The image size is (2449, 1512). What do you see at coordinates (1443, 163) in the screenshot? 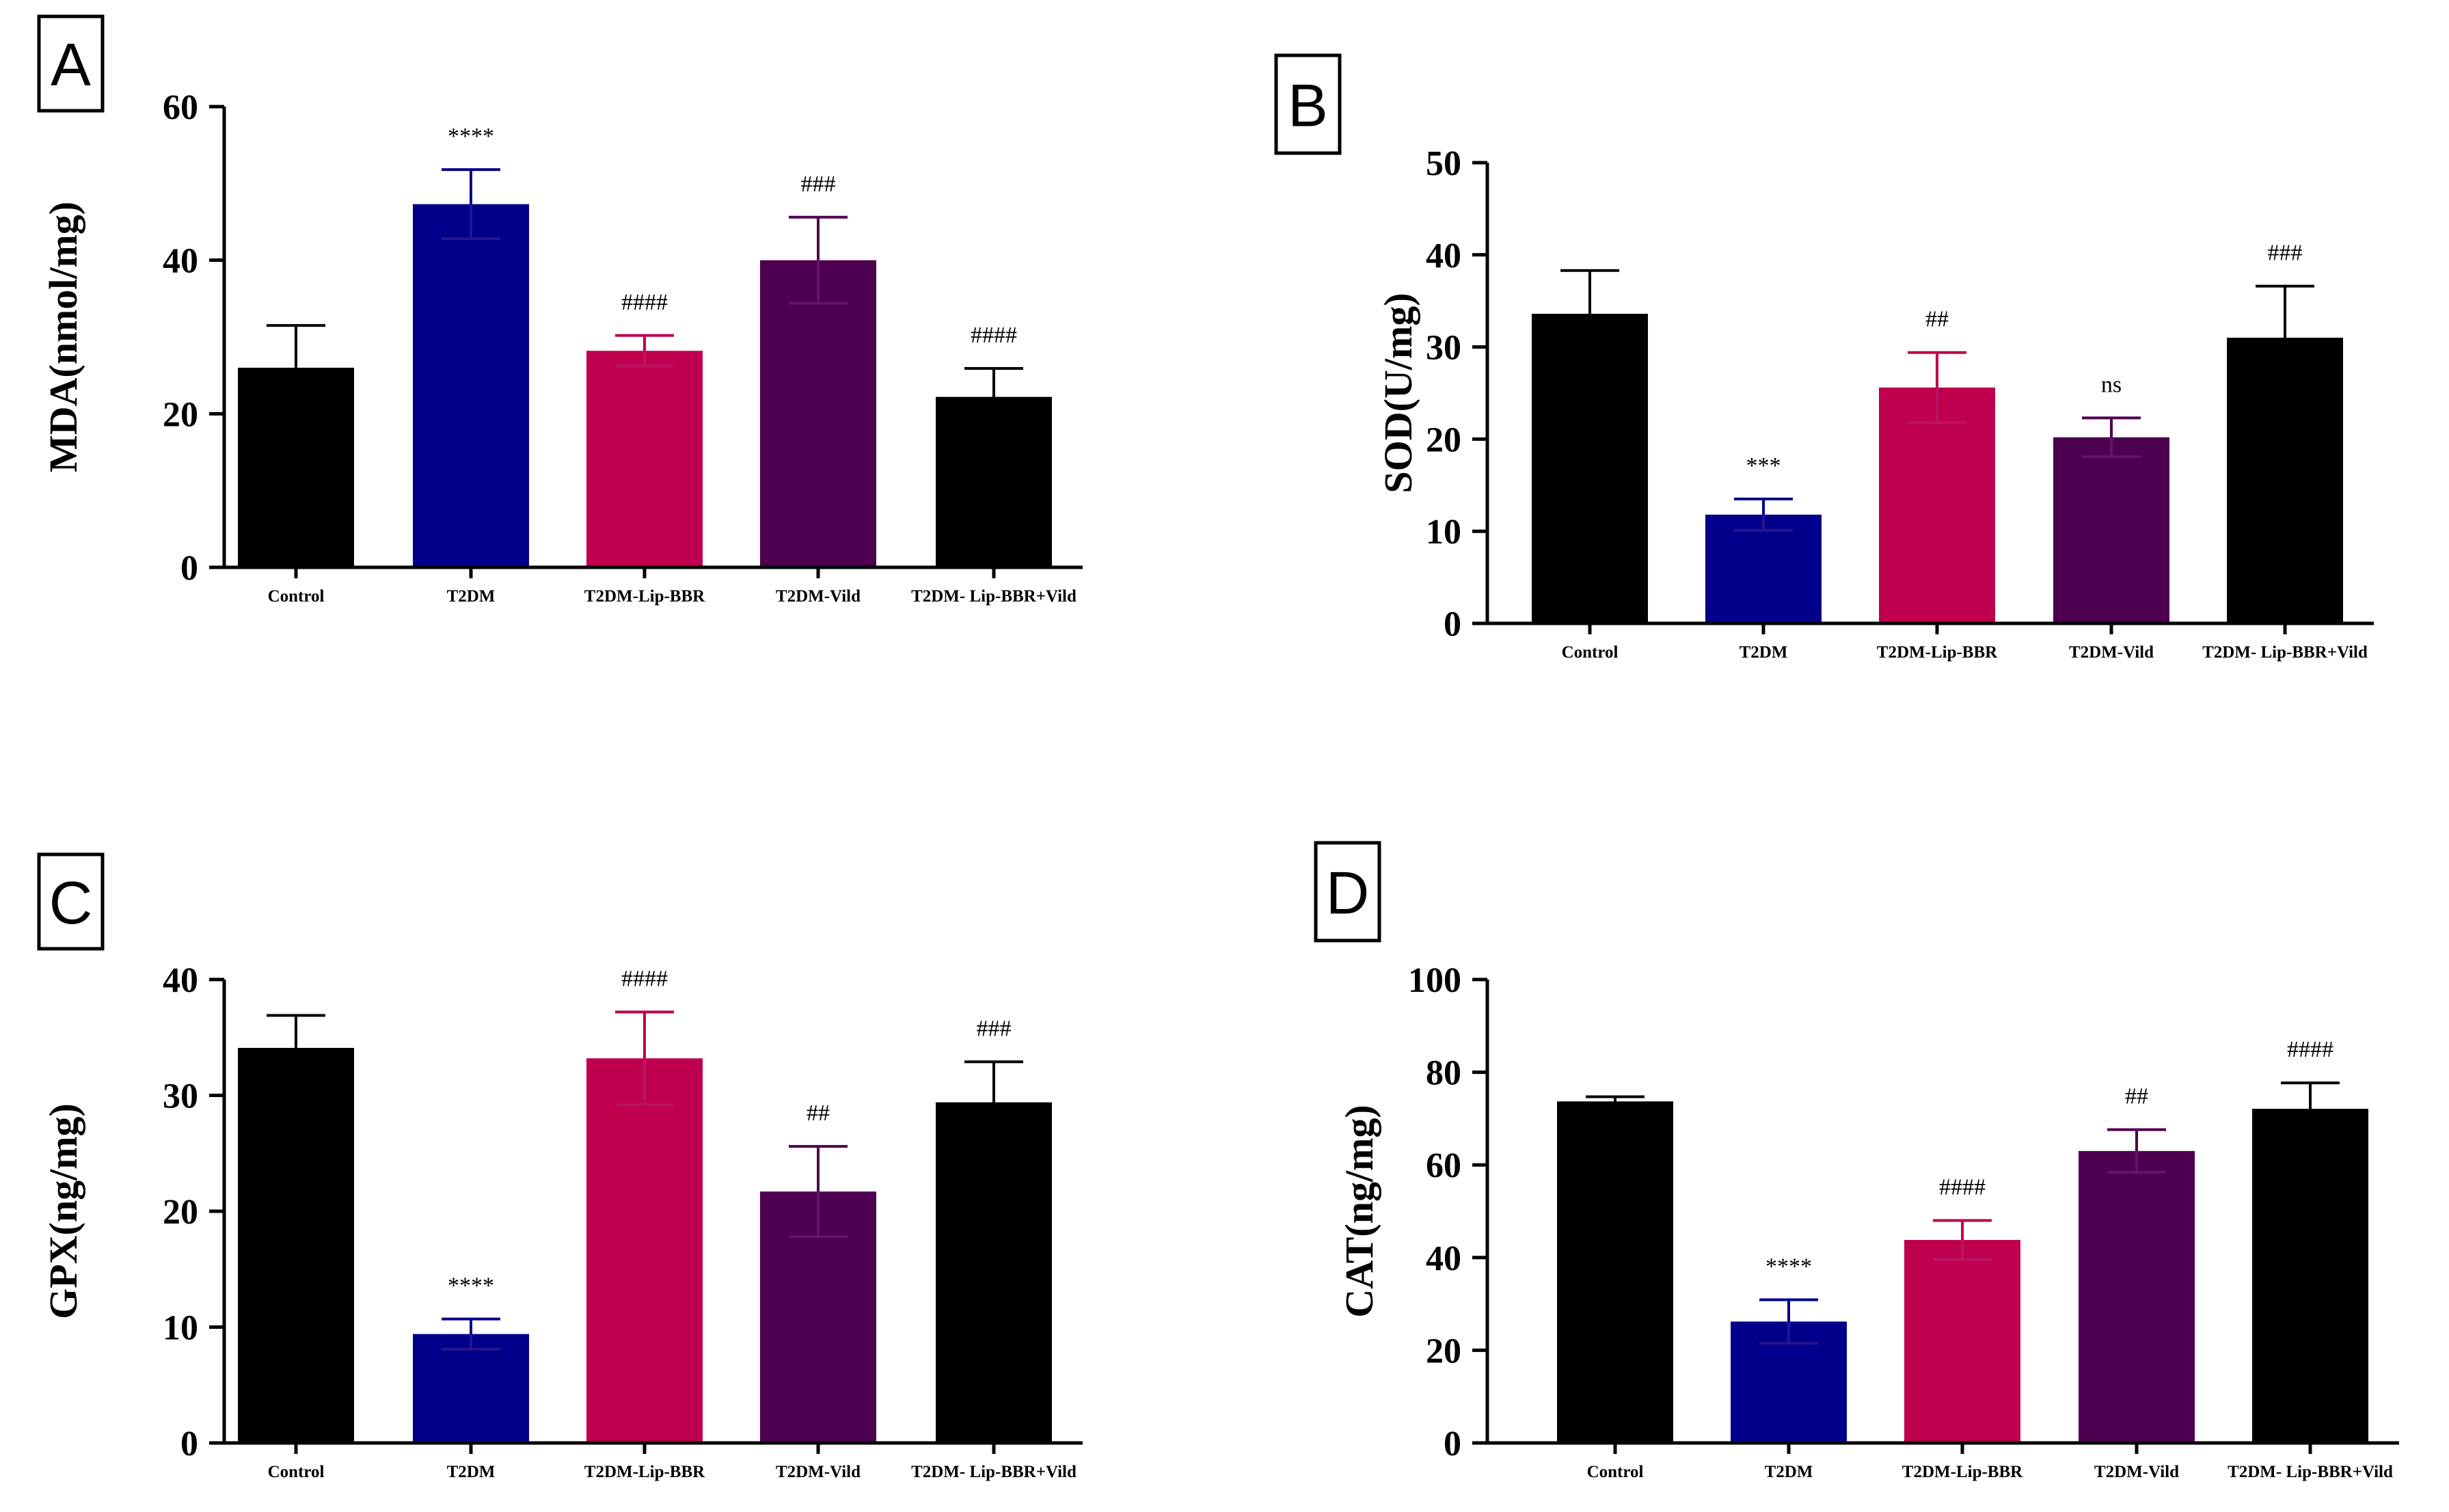
I see `y-tick-label-6: 50` at bounding box center [1443, 163].